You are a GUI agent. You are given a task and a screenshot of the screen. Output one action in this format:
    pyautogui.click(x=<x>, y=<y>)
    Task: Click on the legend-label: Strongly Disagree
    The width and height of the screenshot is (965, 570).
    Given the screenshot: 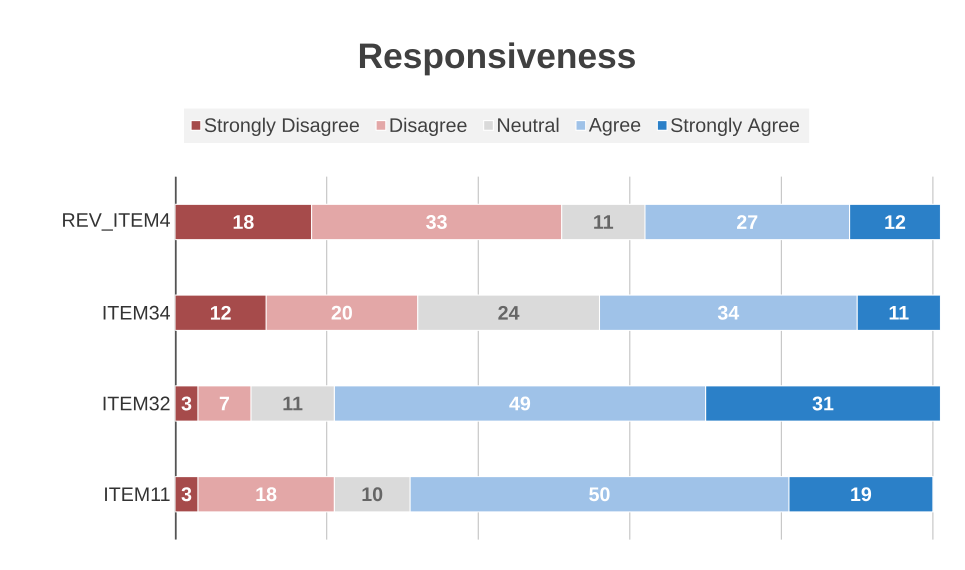 What is the action you would take?
    pyautogui.click(x=281, y=127)
    